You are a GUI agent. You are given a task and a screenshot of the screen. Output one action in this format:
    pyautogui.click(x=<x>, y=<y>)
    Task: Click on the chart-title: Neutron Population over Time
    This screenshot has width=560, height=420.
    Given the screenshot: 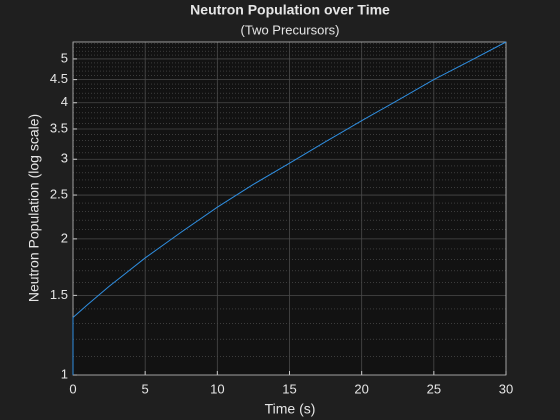 What is the action you would take?
    pyautogui.click(x=290, y=10)
    